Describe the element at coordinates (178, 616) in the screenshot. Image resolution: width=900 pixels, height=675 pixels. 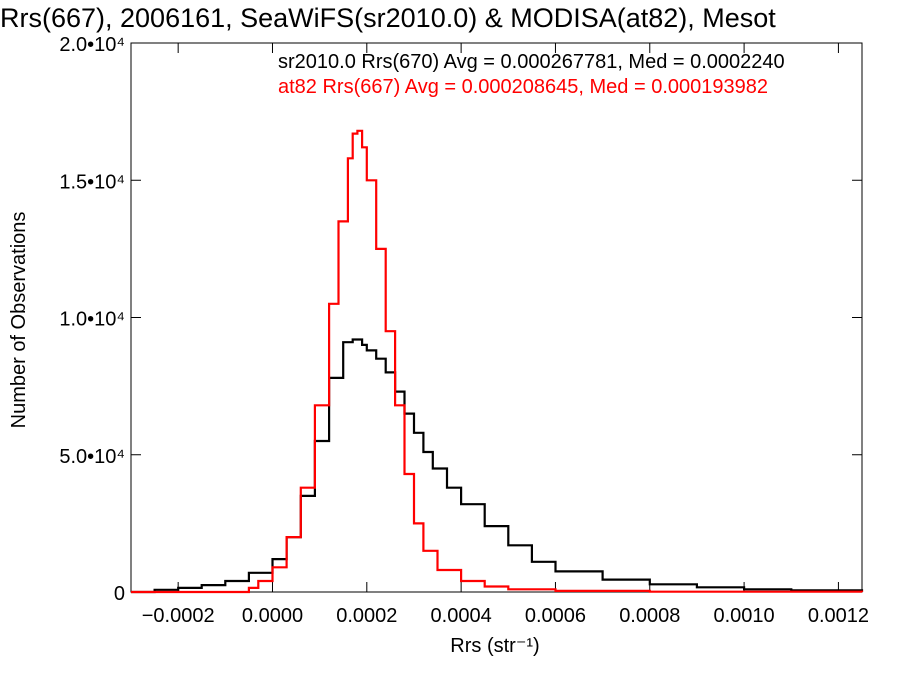
I see `x-tick-label: −0.0002` at that location.